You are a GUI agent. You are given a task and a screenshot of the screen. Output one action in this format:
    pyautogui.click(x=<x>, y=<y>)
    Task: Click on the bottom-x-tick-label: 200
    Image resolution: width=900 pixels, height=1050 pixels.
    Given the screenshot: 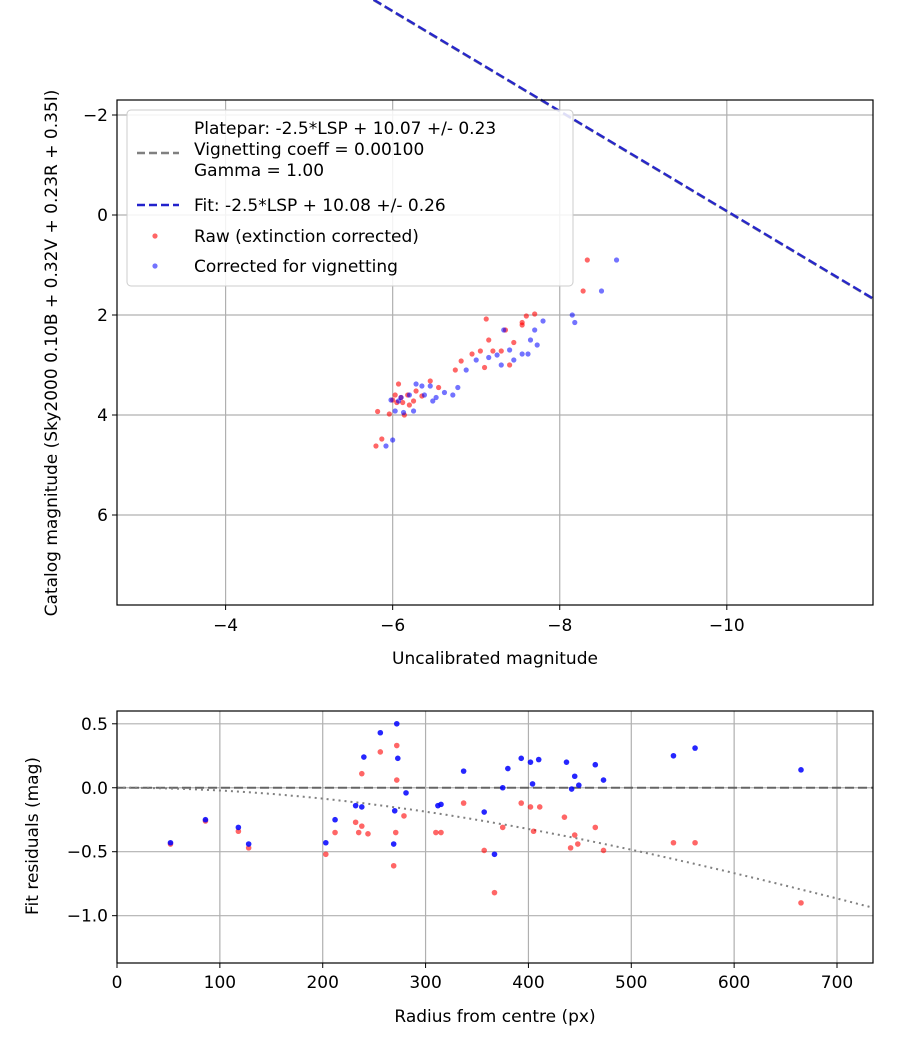 What is the action you would take?
    pyautogui.click(x=322, y=983)
    